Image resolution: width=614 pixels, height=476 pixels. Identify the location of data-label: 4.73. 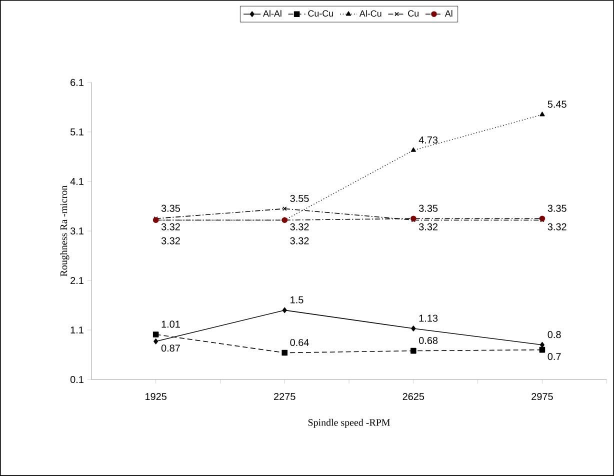
(428, 140).